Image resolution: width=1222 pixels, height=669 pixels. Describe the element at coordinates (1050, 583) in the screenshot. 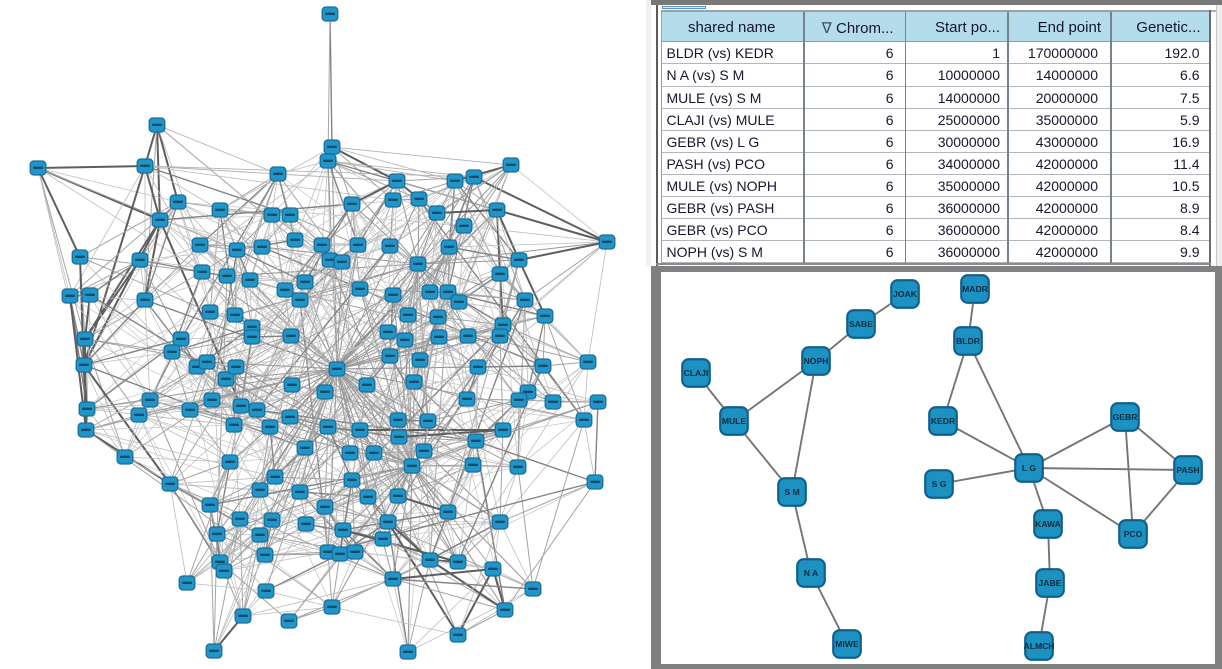

I see `svg-text: JABE` at that location.